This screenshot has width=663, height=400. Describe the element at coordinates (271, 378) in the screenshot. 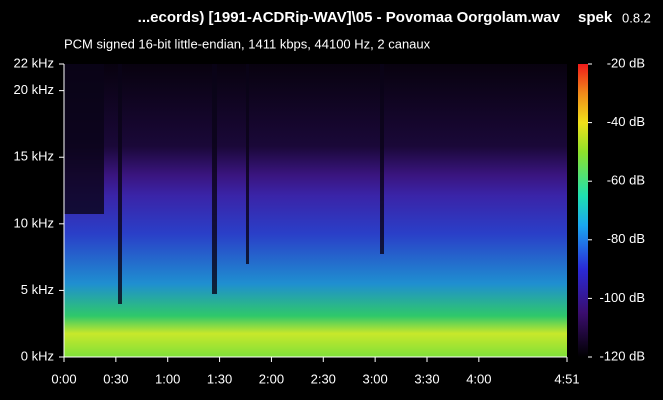

I see `x-tick-label: 2:00` at that location.